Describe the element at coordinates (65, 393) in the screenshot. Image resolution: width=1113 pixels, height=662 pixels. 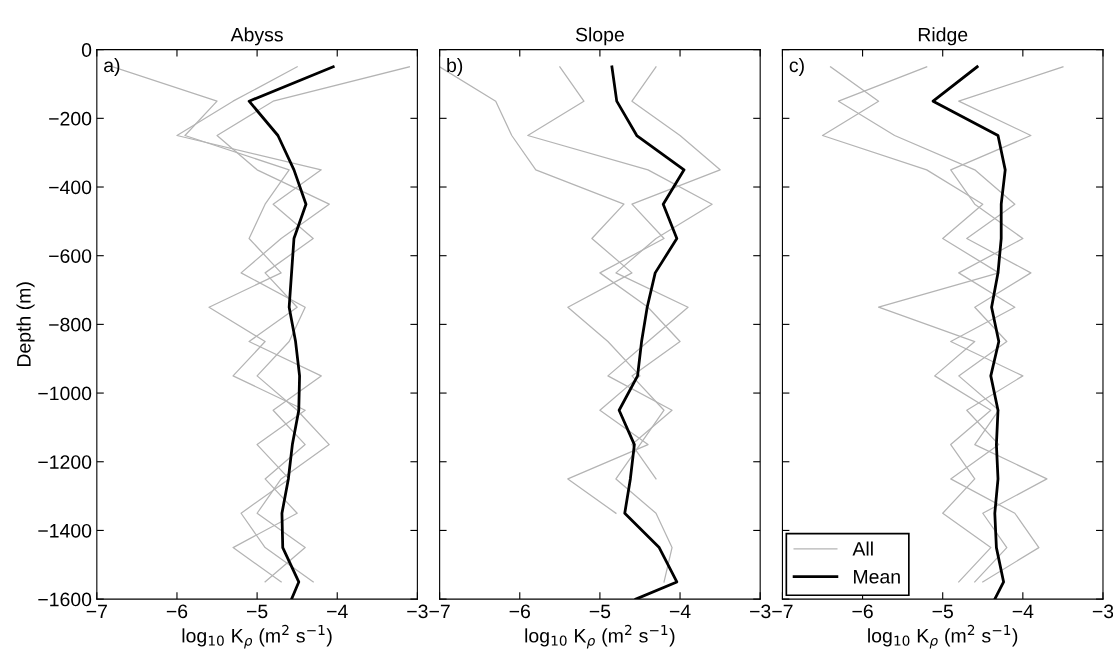
I see `y-tick-label: −1000` at that location.